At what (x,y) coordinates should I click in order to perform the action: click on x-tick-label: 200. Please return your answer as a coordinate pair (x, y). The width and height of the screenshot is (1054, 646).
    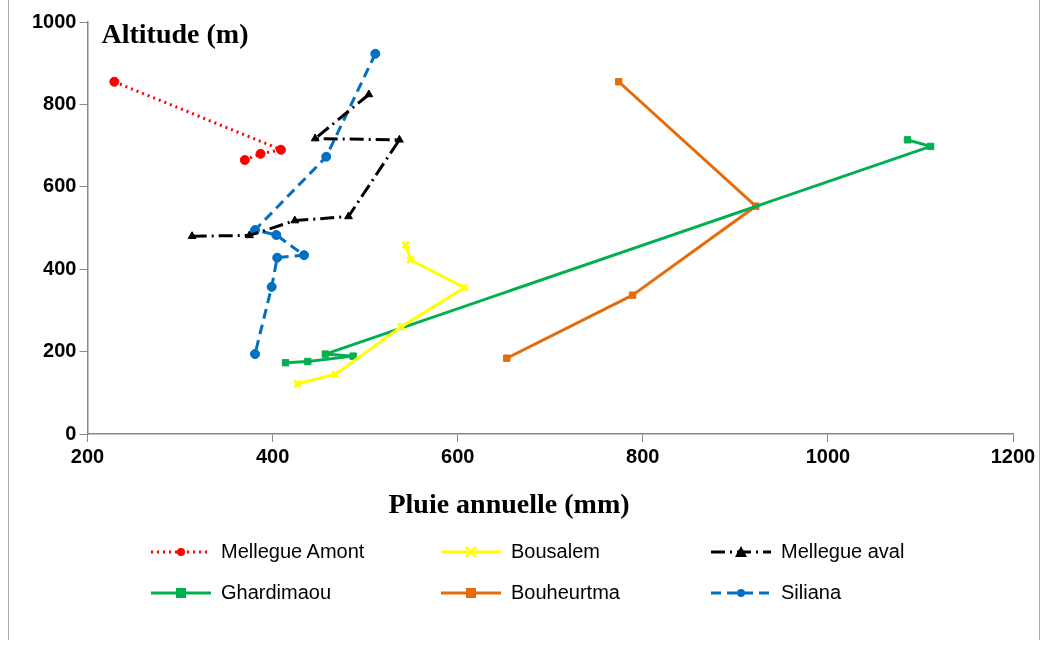
    Looking at the image, I should click on (87, 455).